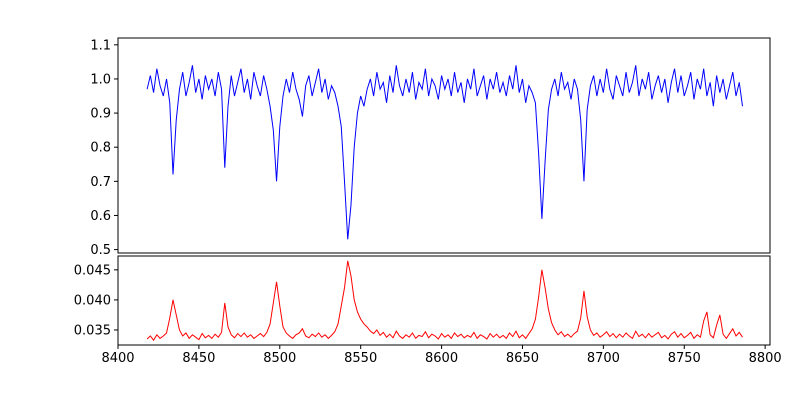 This screenshot has height=400, width=800. What do you see at coordinates (100, 45) in the screenshot?
I see `y-tick-label: 1.1` at bounding box center [100, 45].